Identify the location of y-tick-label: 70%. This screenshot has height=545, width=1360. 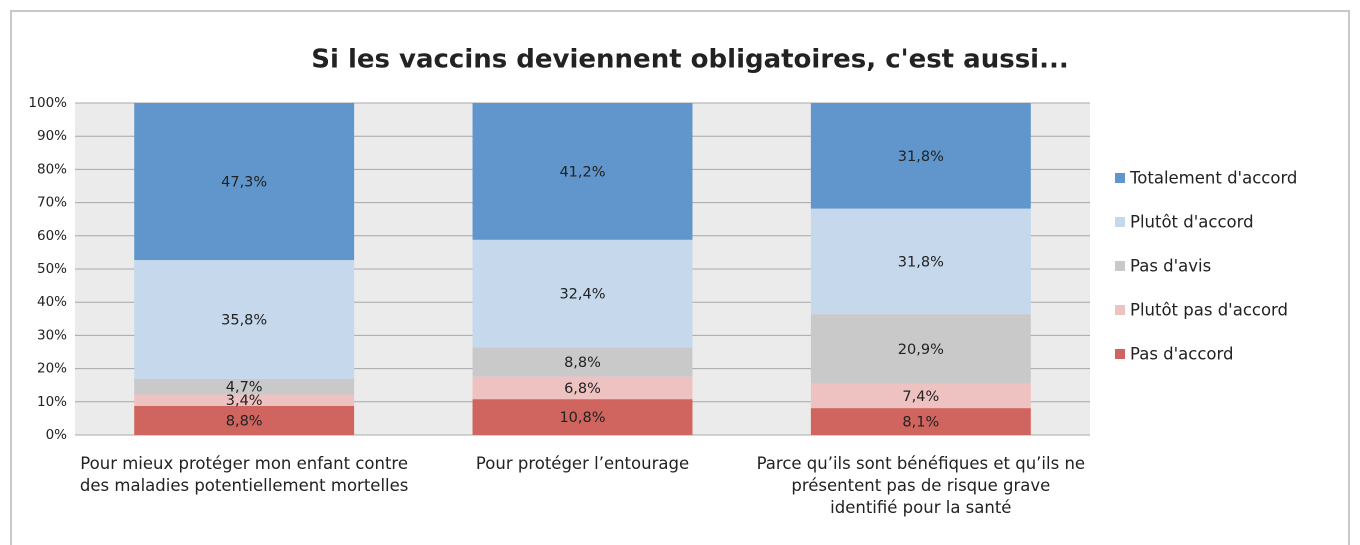
(52, 203).